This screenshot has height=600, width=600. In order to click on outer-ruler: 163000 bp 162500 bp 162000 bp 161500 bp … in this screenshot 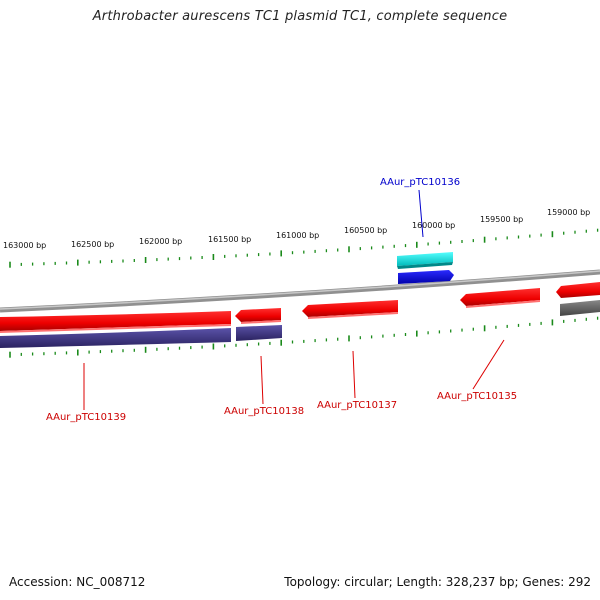, I will do `click(301, 238)`.